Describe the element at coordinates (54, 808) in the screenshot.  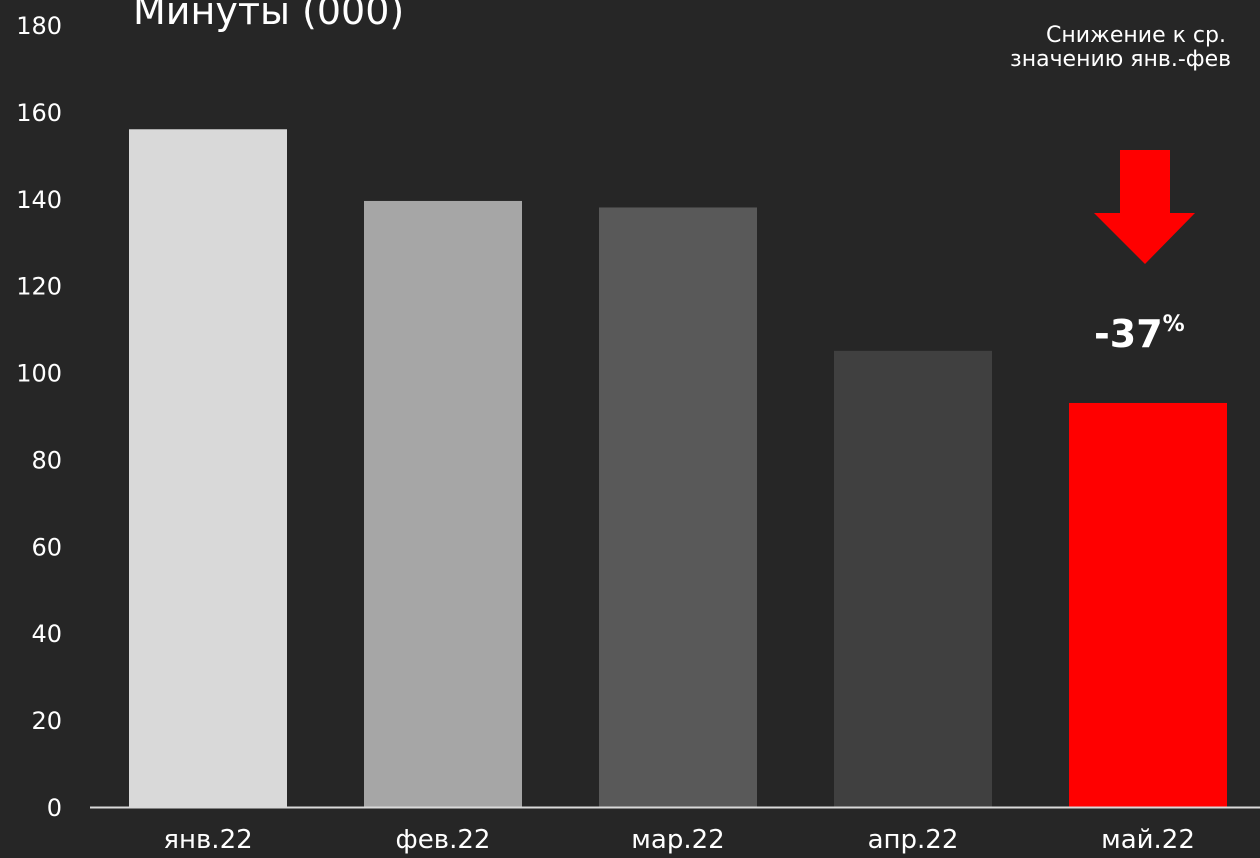
I see `y-tick-label: 0` at that location.